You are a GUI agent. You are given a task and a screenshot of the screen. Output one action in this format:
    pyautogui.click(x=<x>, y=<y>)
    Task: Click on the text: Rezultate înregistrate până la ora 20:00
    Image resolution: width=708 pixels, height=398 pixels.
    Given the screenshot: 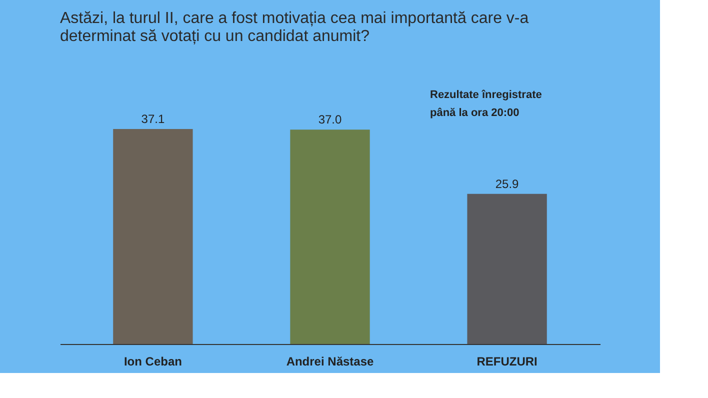 What is the action you would take?
    pyautogui.click(x=486, y=104)
    